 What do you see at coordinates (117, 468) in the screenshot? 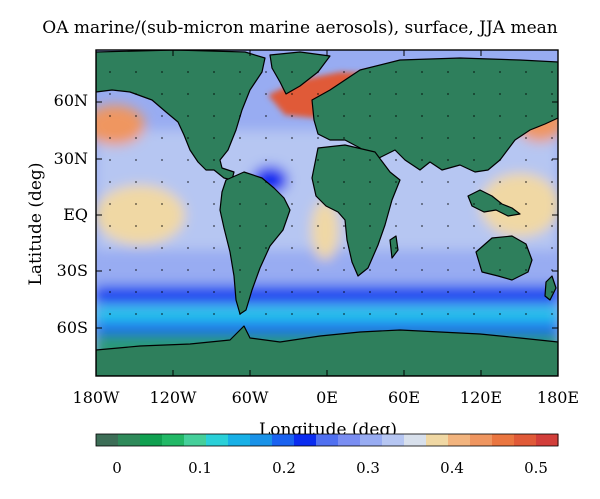
I see `colorbar-tick-label: 0` at bounding box center [117, 468].